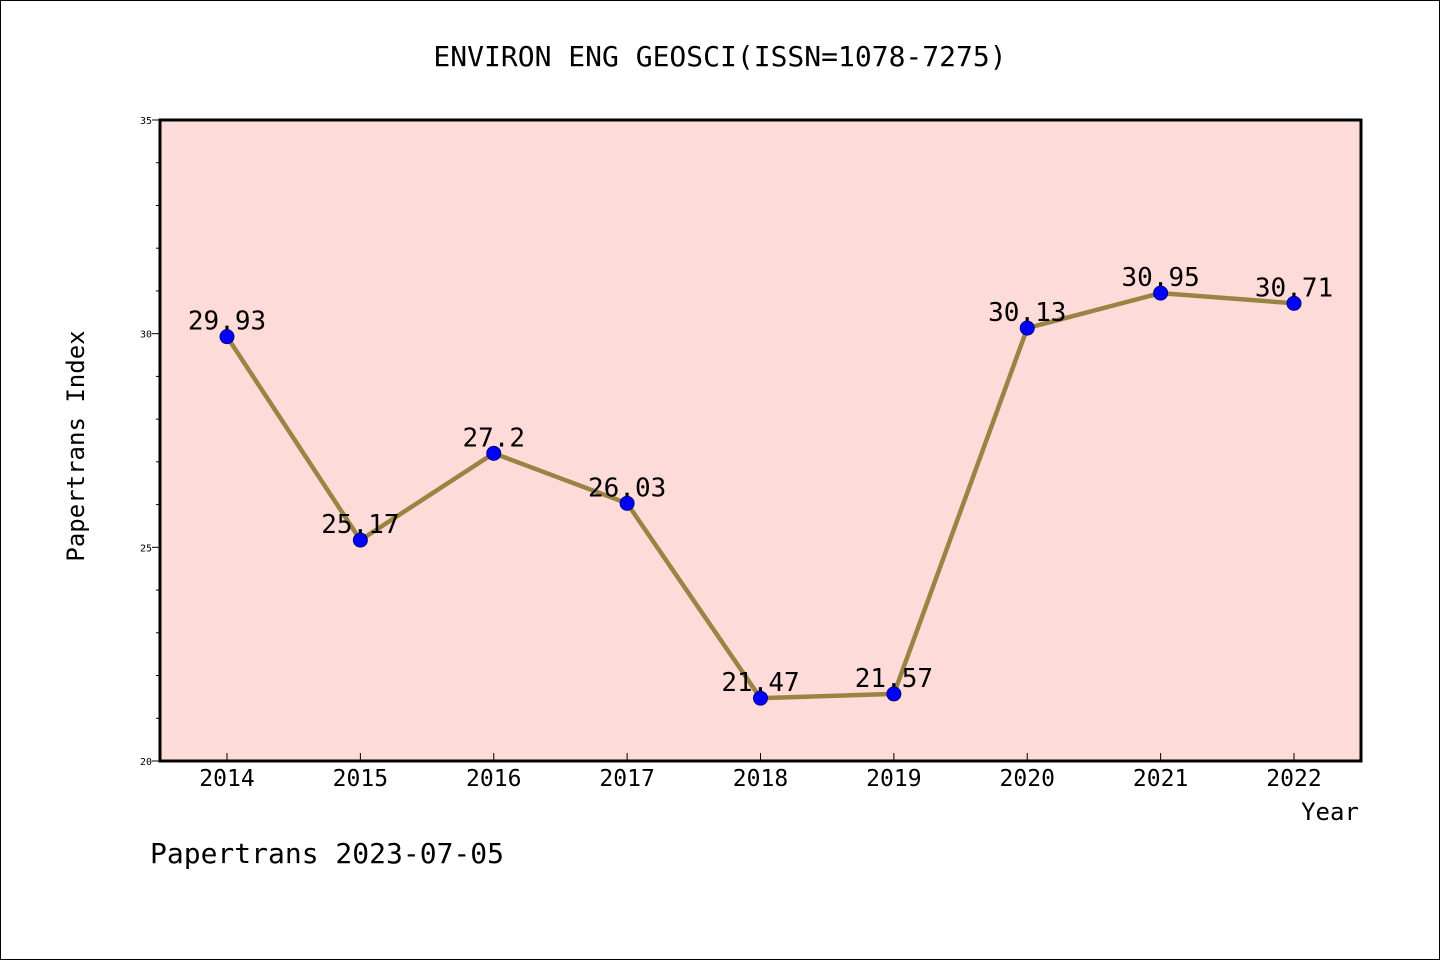 The image size is (1440, 960). I want to click on y-tick-label: 30, so click(146, 335).